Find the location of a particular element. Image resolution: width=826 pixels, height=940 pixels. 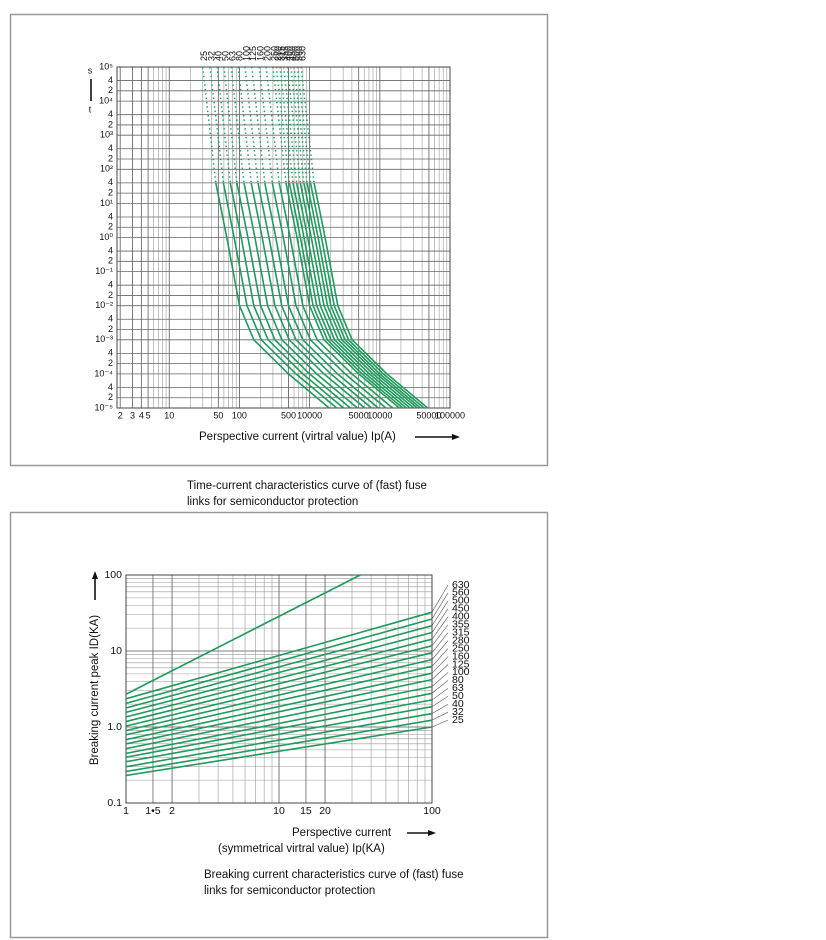

series-label: 50 is located at coordinates (458, 696).